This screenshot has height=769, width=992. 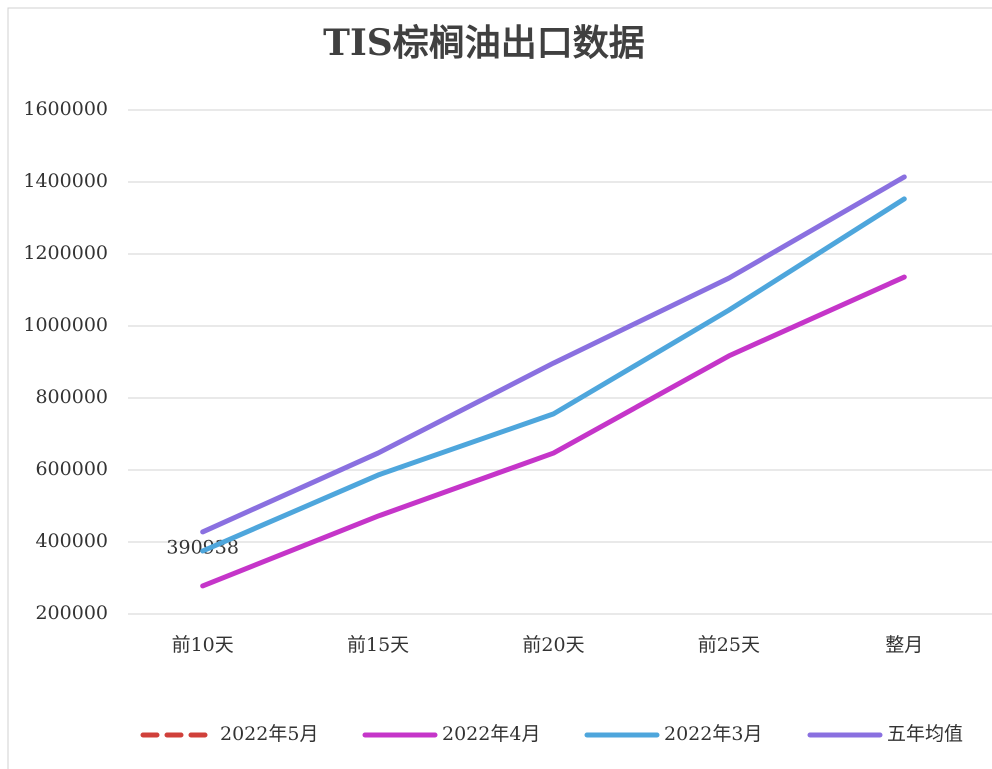 I want to click on legend-label: 2022年3月, so click(x=713, y=734).